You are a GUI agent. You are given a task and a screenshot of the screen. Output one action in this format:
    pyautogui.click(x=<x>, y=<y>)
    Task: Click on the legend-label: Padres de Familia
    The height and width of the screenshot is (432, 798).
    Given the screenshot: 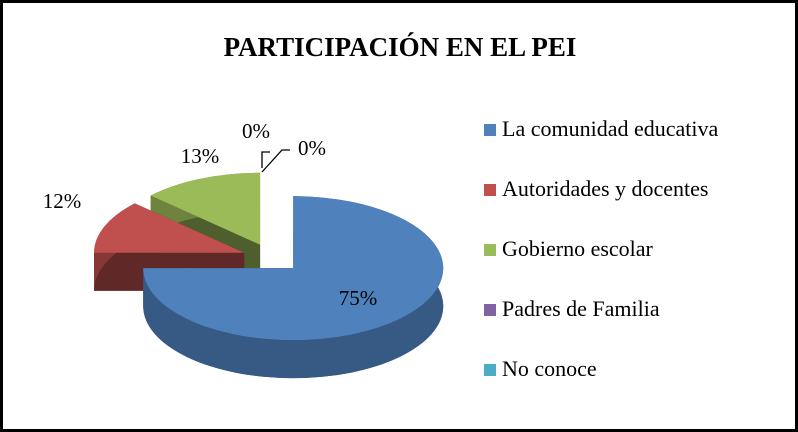 What is the action you would take?
    pyautogui.click(x=581, y=308)
    